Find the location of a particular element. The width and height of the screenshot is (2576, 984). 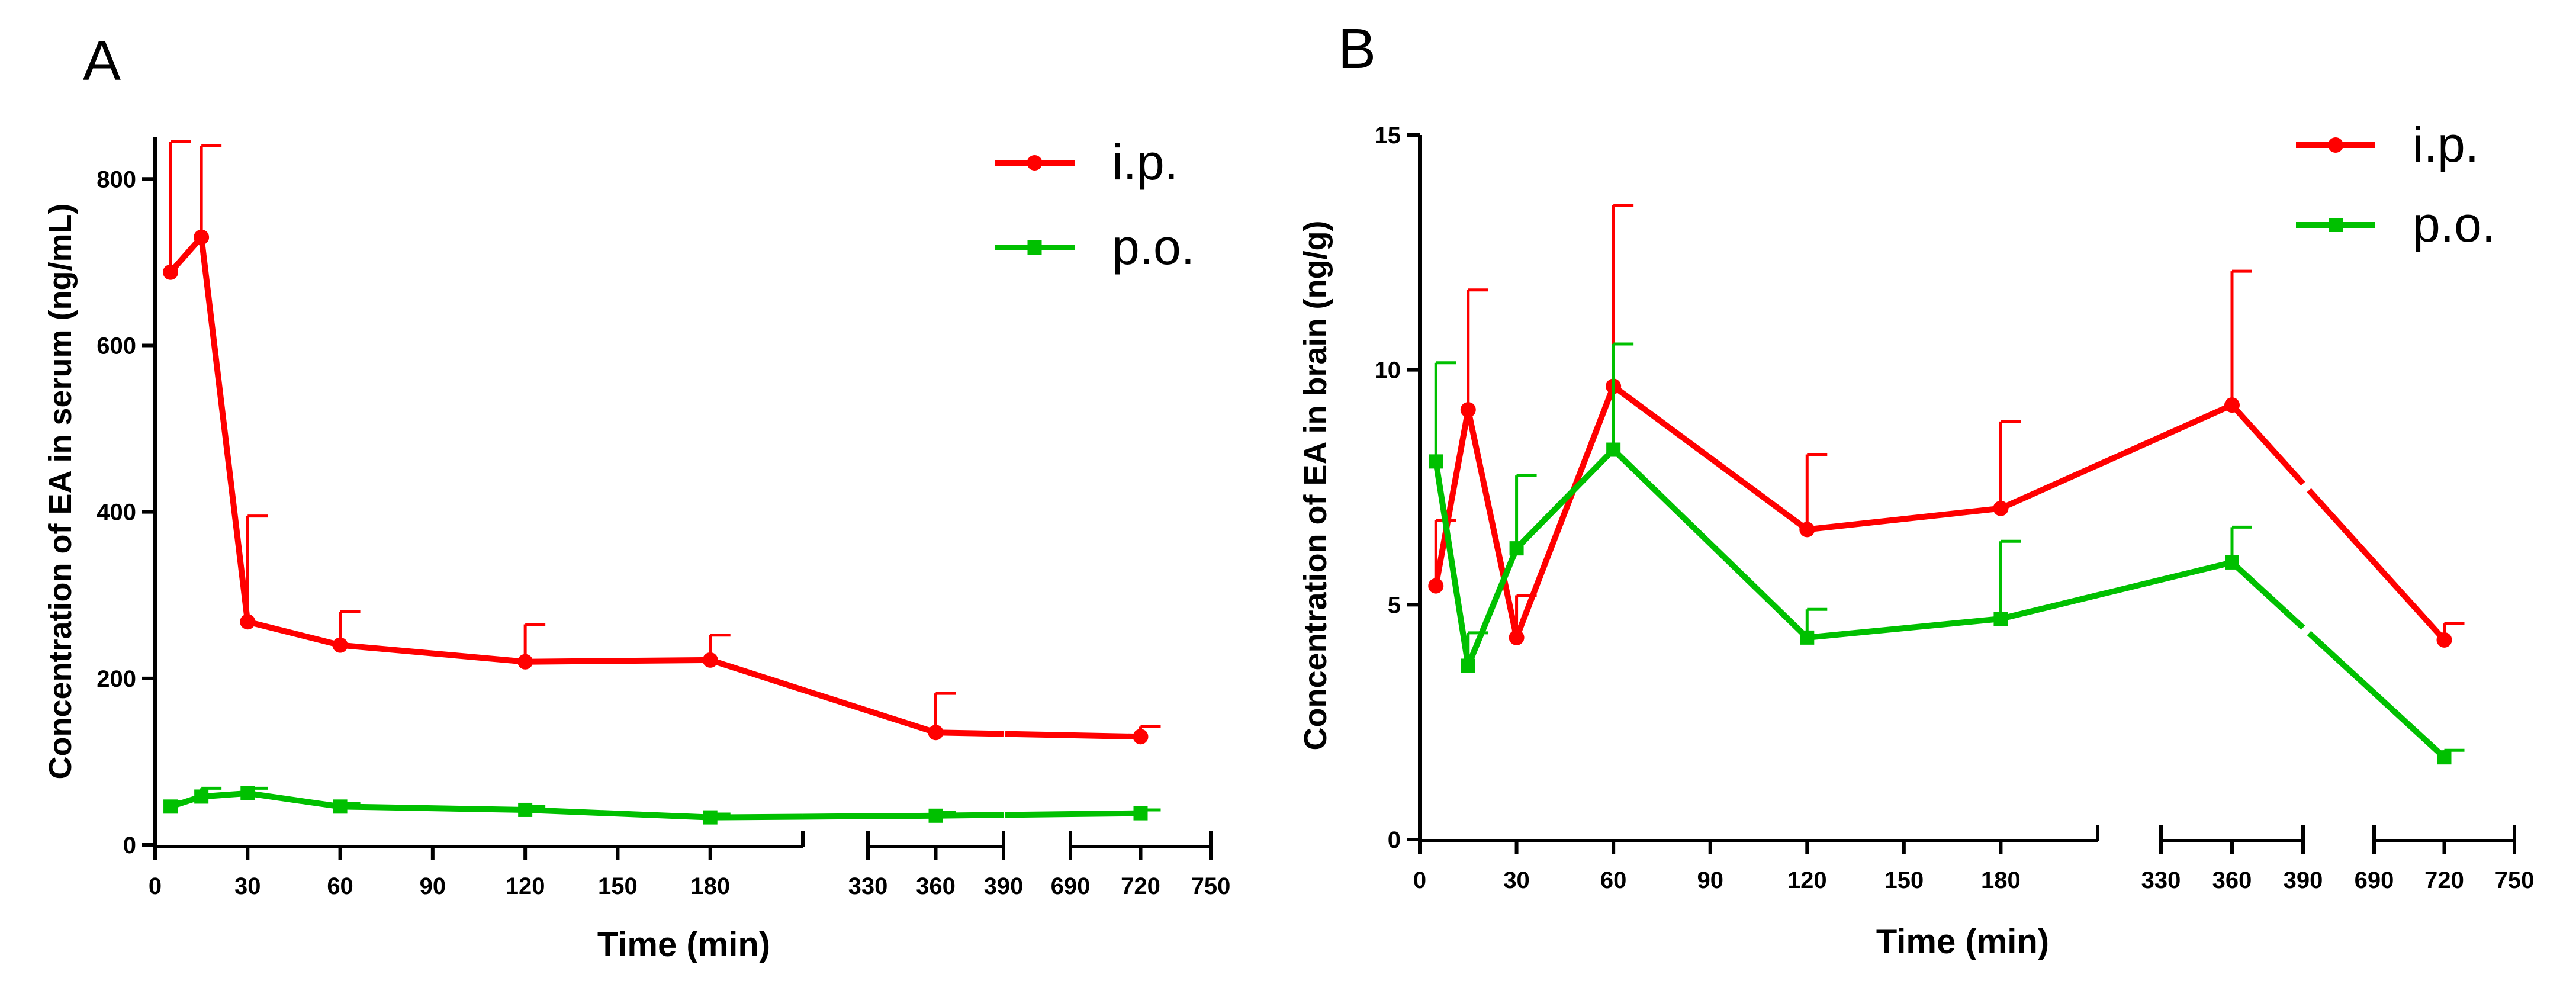

y-tick-label: 800 is located at coordinates (117, 179).